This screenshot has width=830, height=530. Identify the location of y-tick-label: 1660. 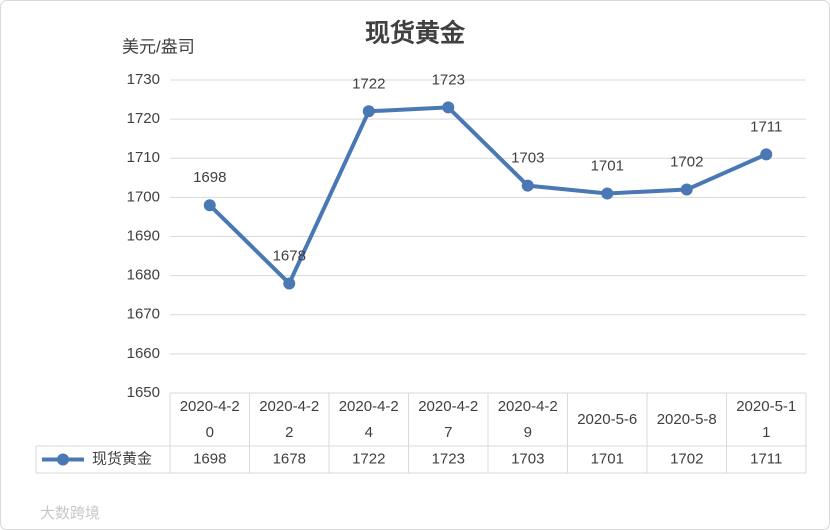
(143, 353).